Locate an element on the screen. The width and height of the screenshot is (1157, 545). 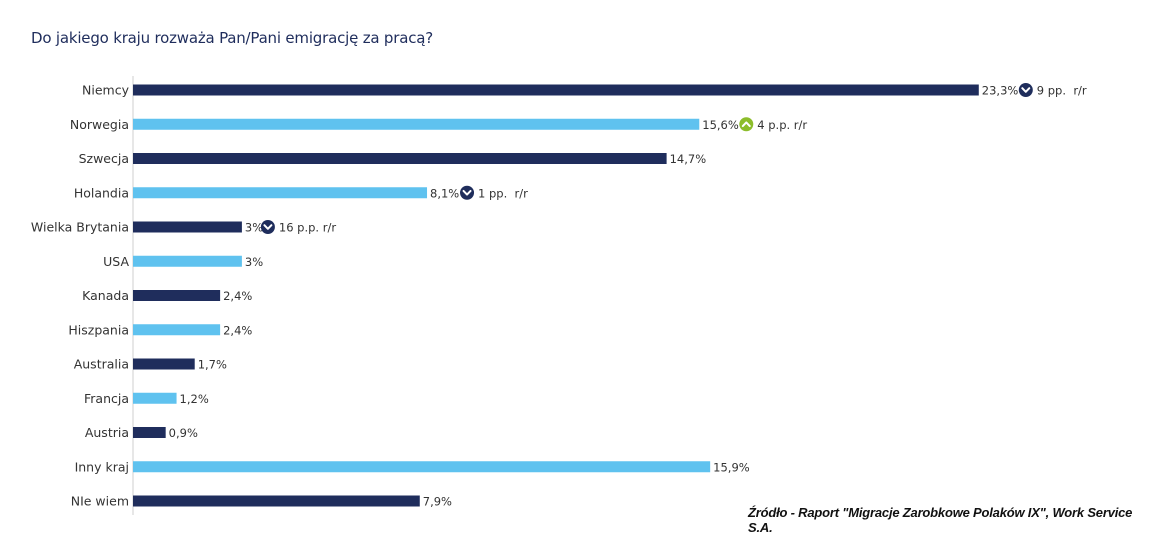
bar-niemcy is located at coordinates (556, 90).